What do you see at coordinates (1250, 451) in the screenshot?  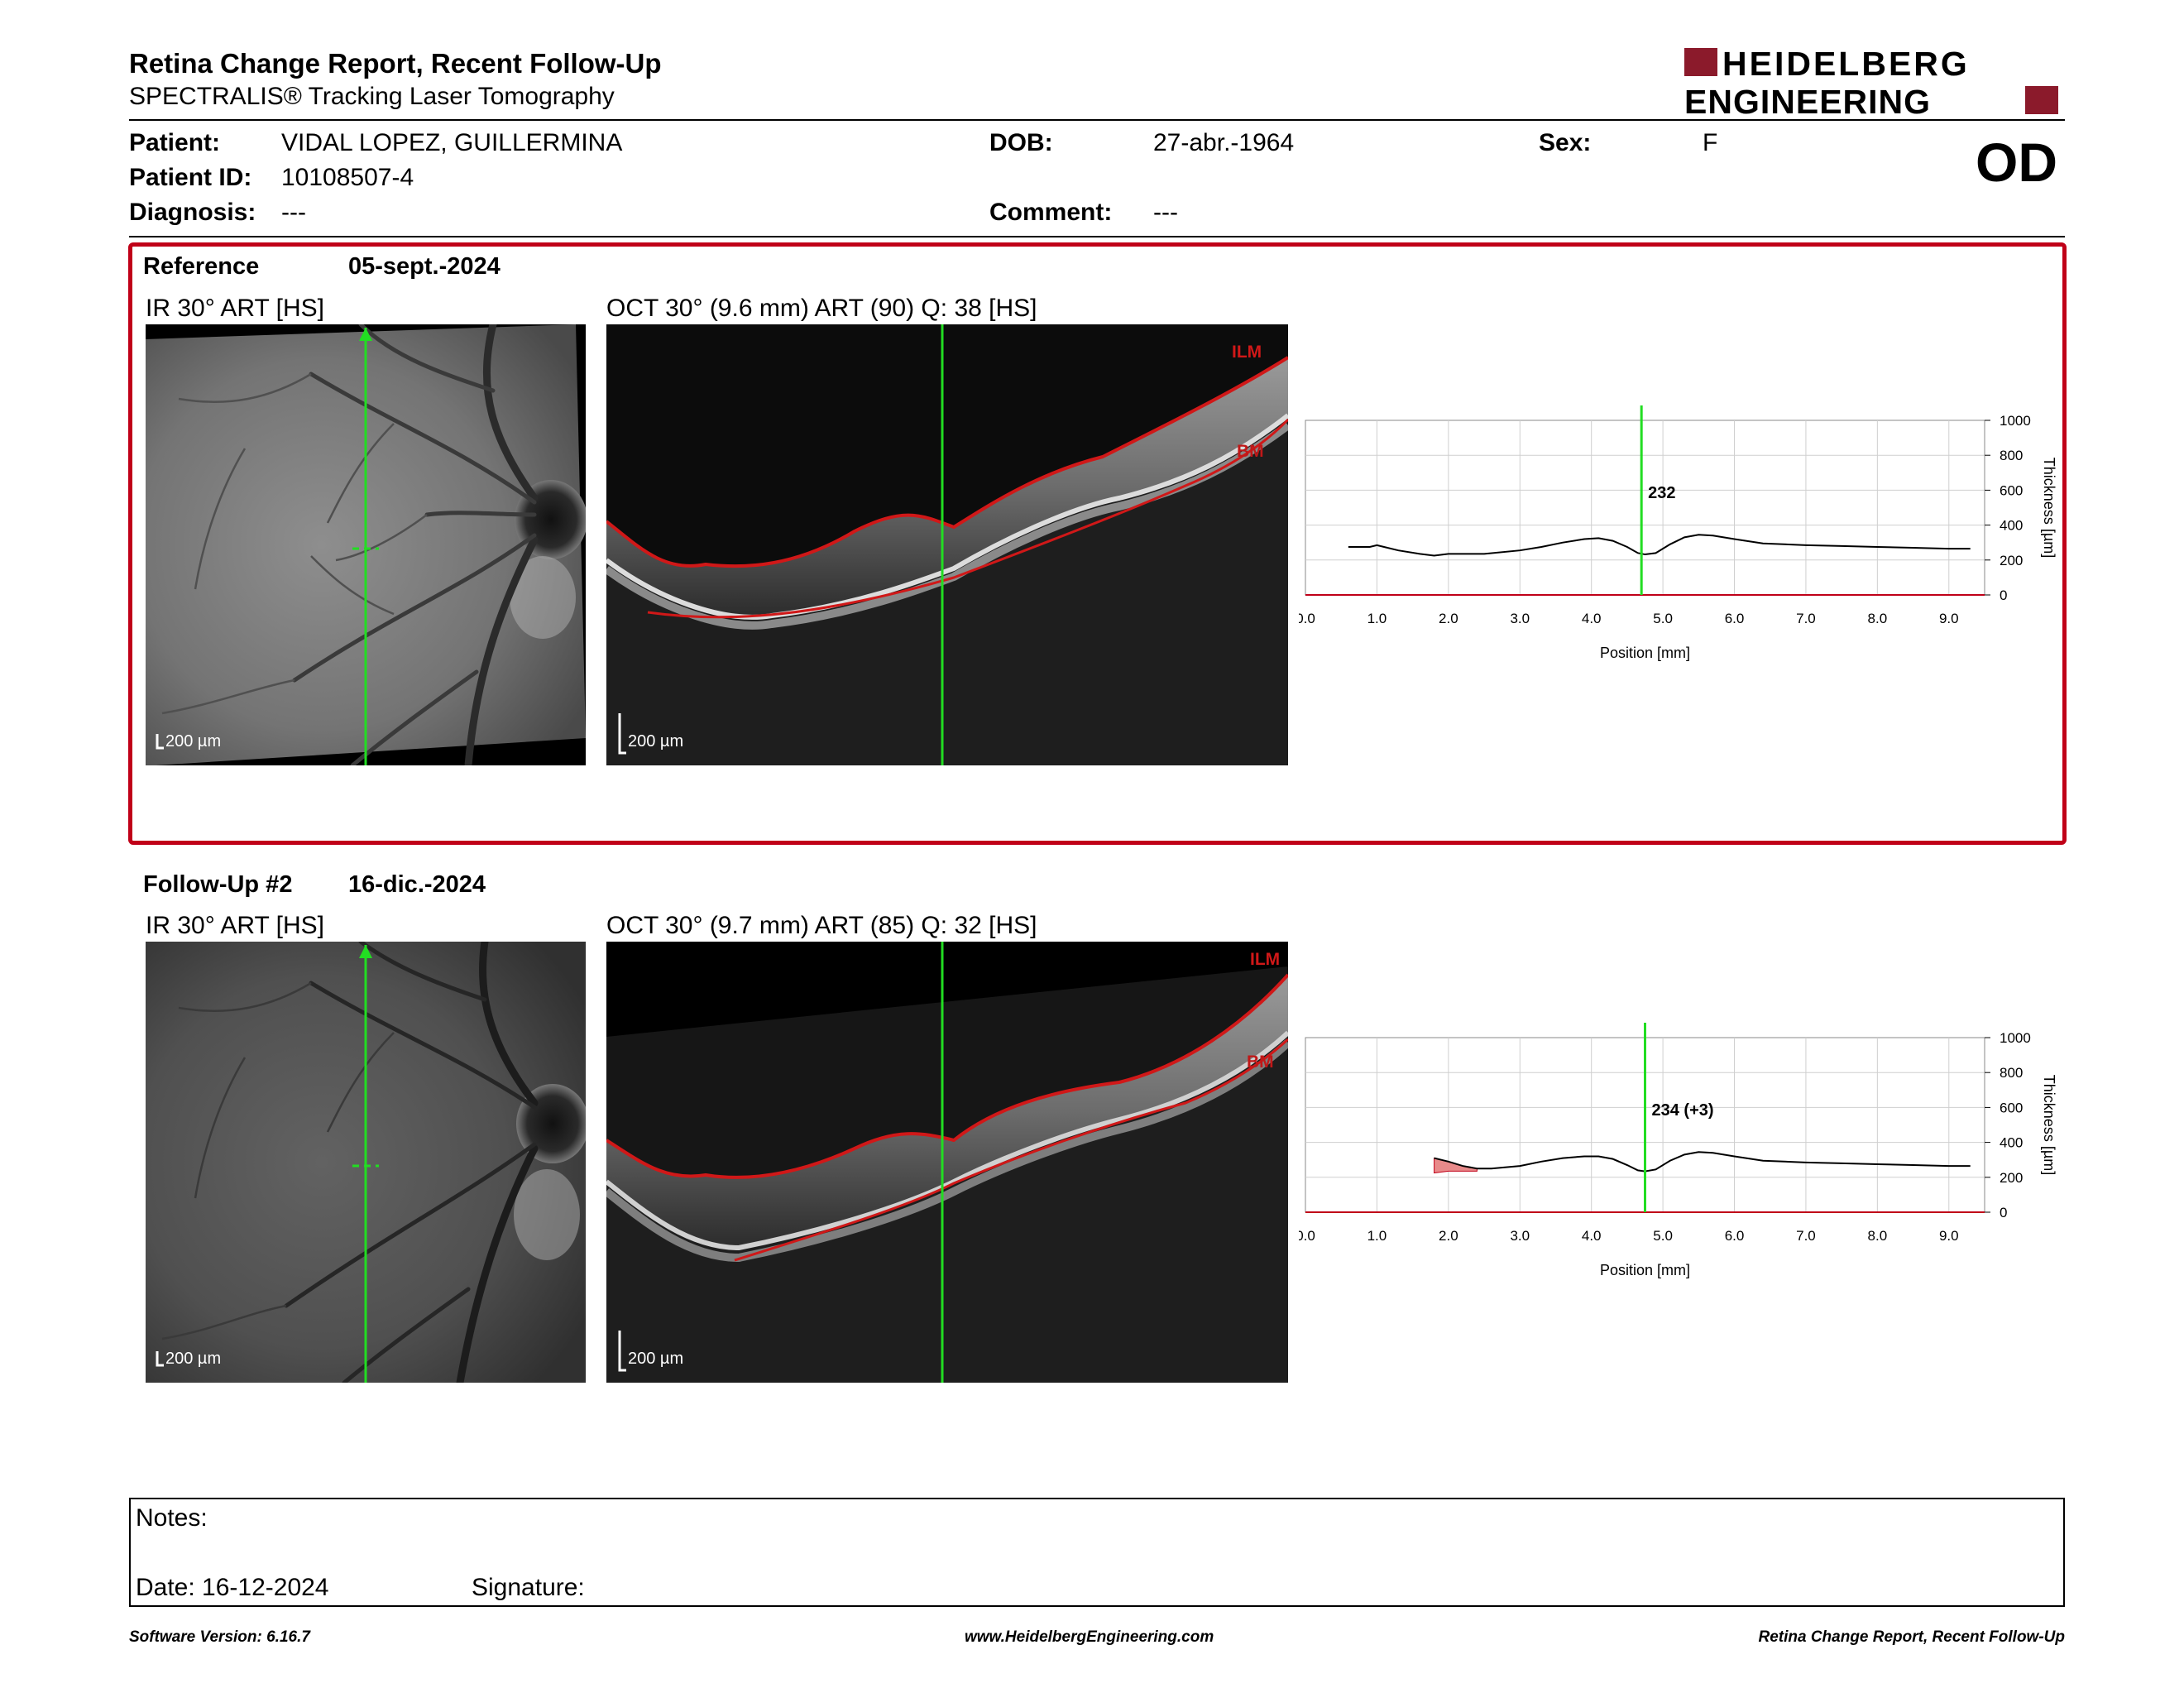 I see `reference-bm-label: BM` at bounding box center [1250, 451].